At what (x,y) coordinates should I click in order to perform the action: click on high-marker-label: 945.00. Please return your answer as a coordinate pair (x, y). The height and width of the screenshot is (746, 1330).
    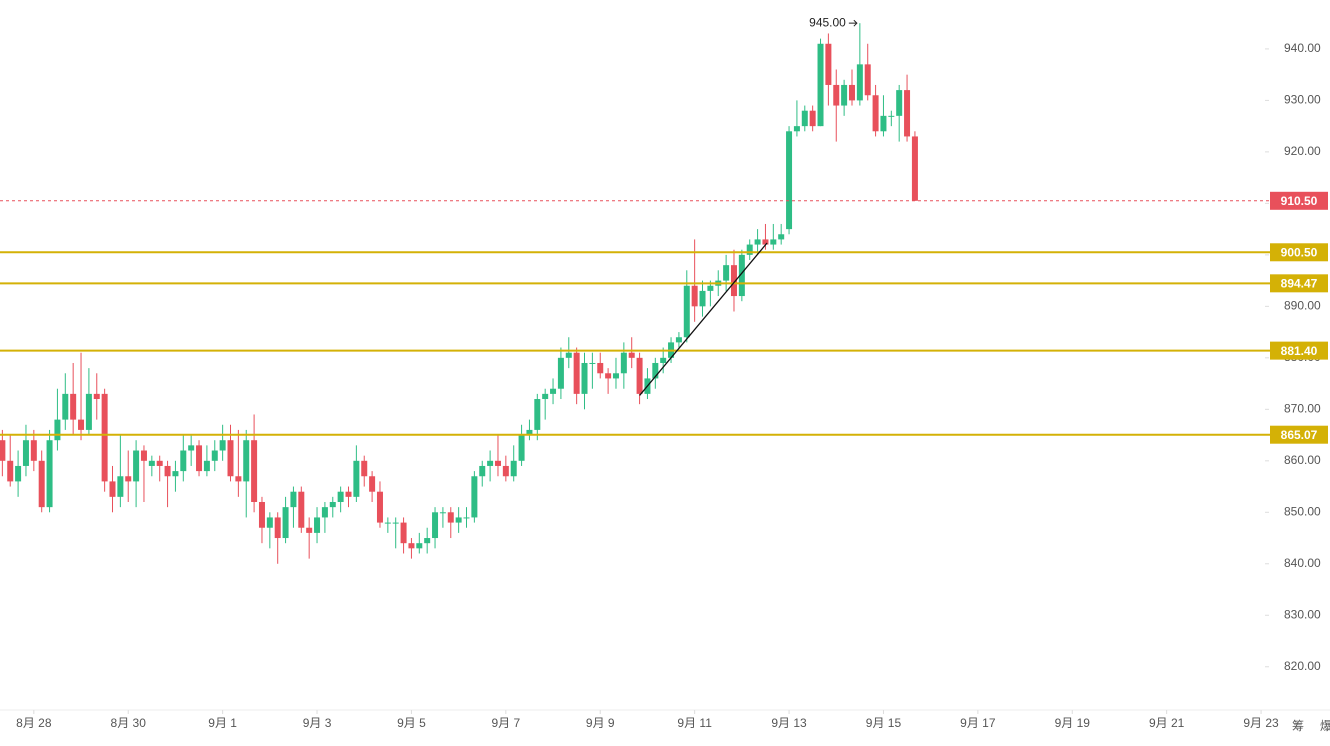
    Looking at the image, I should click on (827, 22).